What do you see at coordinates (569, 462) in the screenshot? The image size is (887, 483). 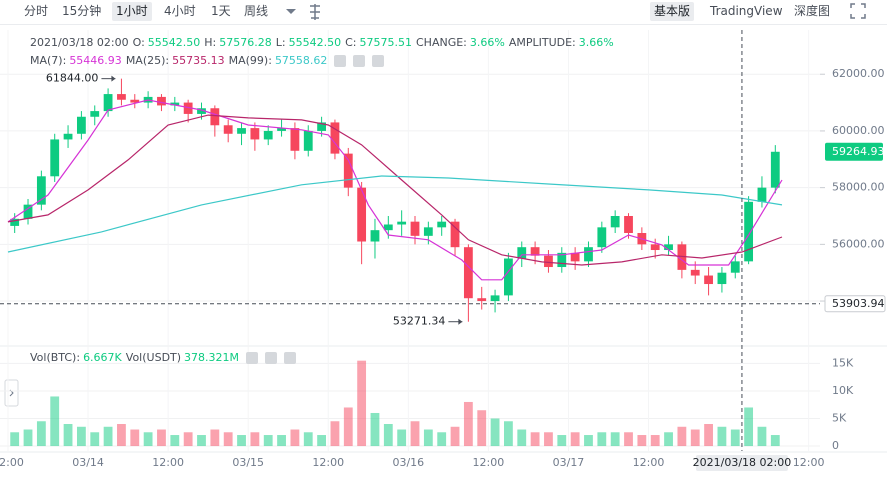 I see `x-tick-label: 03/17` at bounding box center [569, 462].